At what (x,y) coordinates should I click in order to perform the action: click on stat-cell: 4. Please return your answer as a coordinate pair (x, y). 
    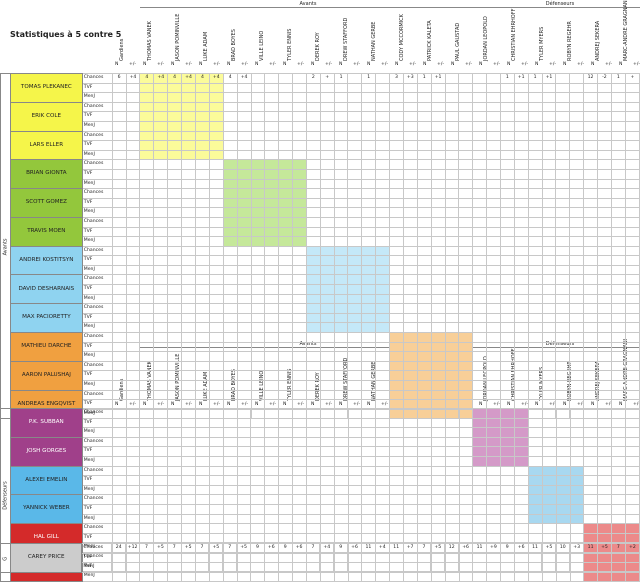
    Looking at the image, I should click on (147, 78).